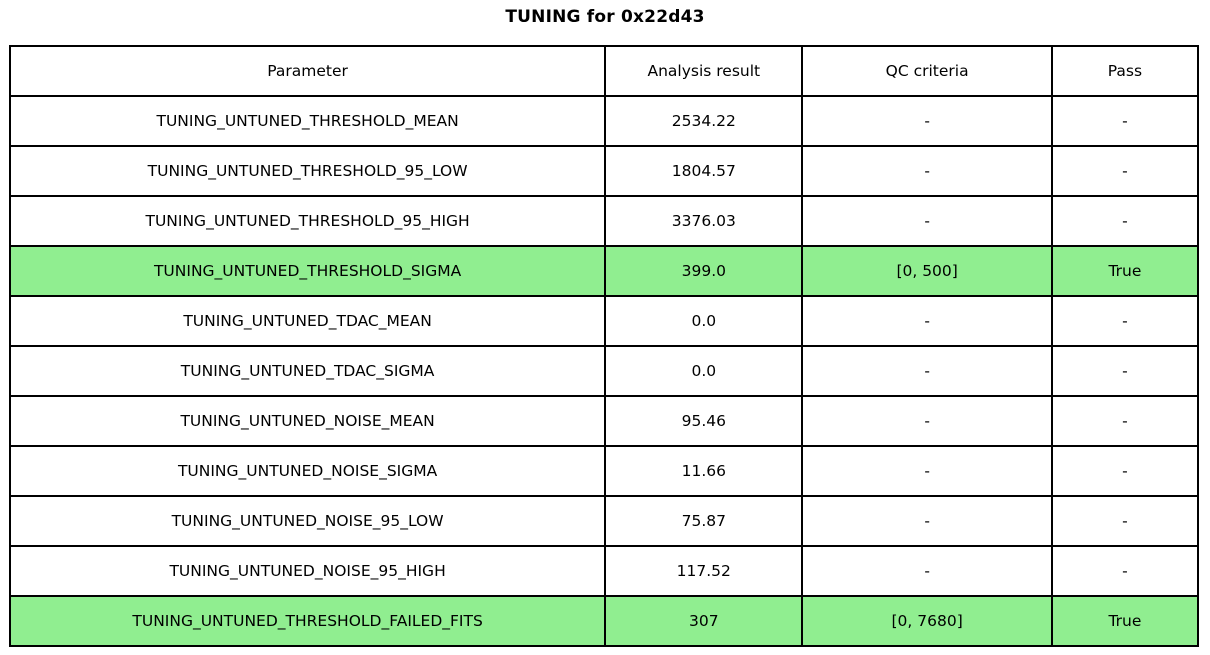 The image size is (1210, 655). Describe the element at coordinates (704, 471) in the screenshot. I see `cell-analysis-result: 11.66` at that location.